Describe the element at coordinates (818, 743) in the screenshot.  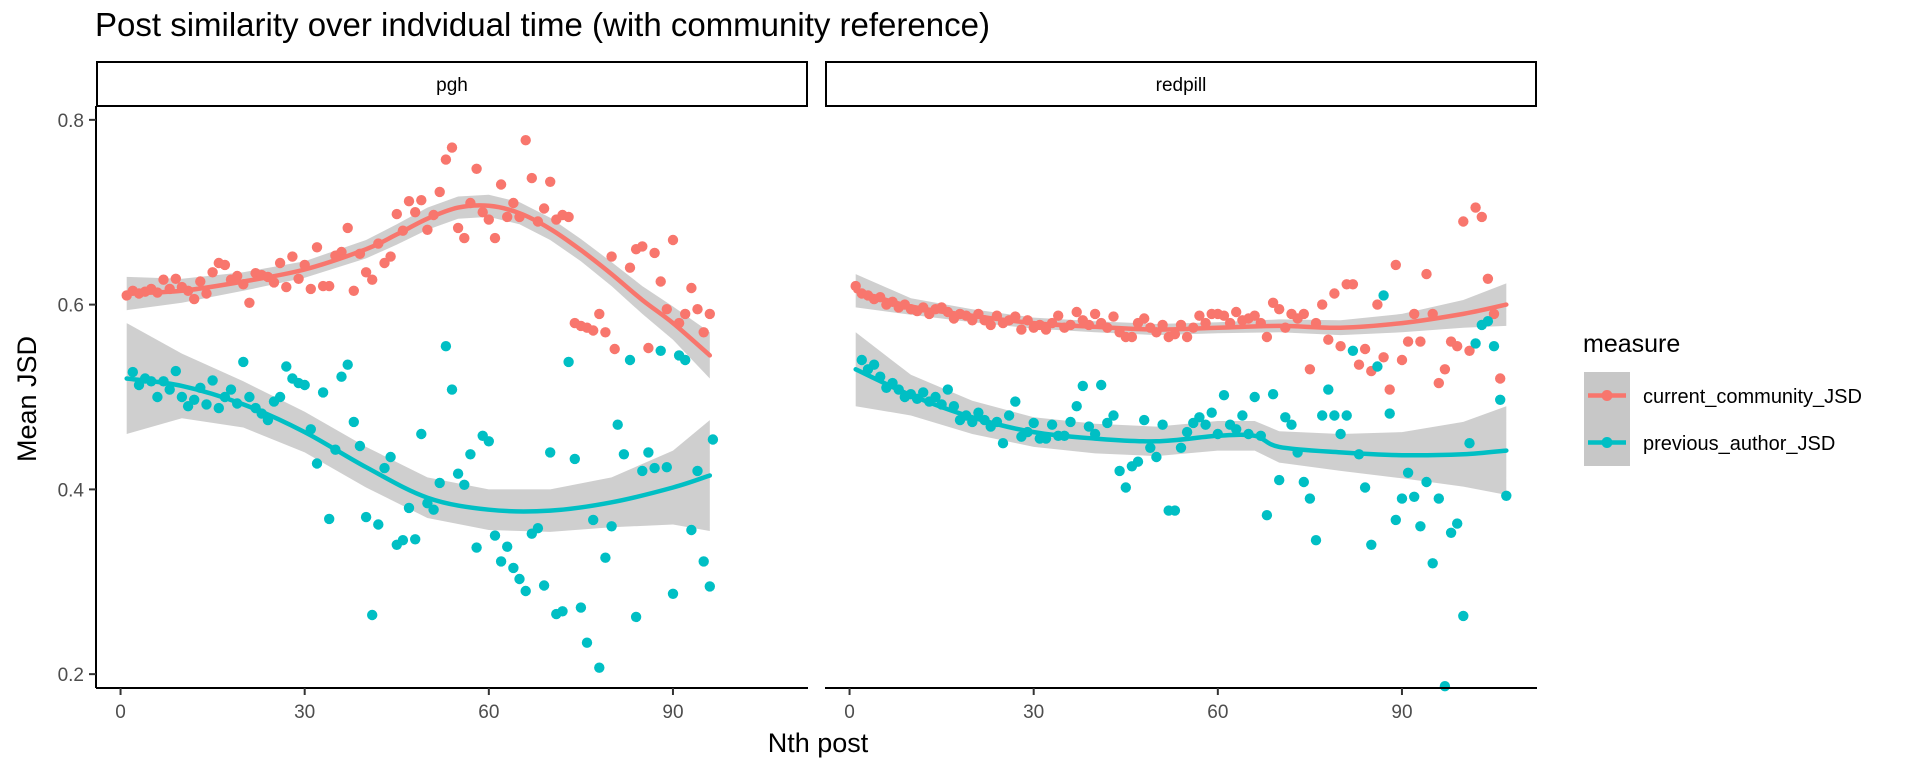
I see `x-axis-title: Nth post` at that location.